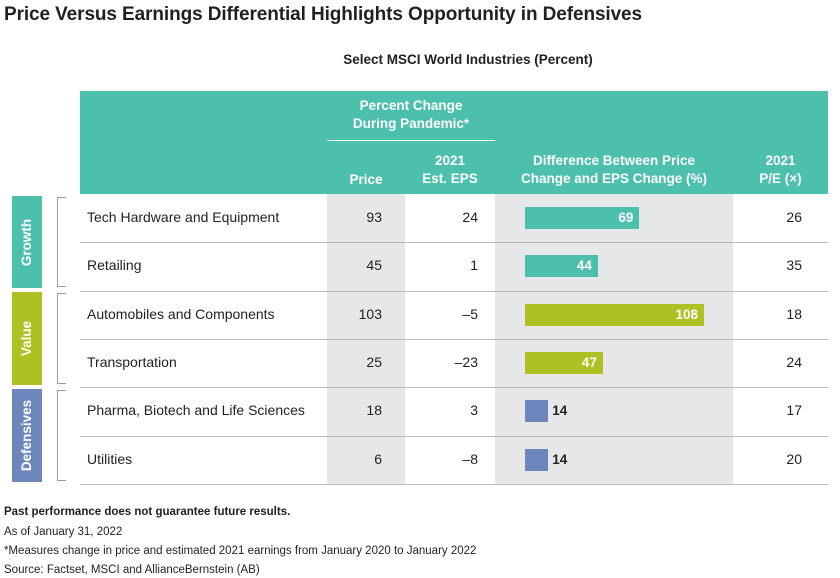  I want to click on header-pe: 2021 P/E (×), so click(780, 170).